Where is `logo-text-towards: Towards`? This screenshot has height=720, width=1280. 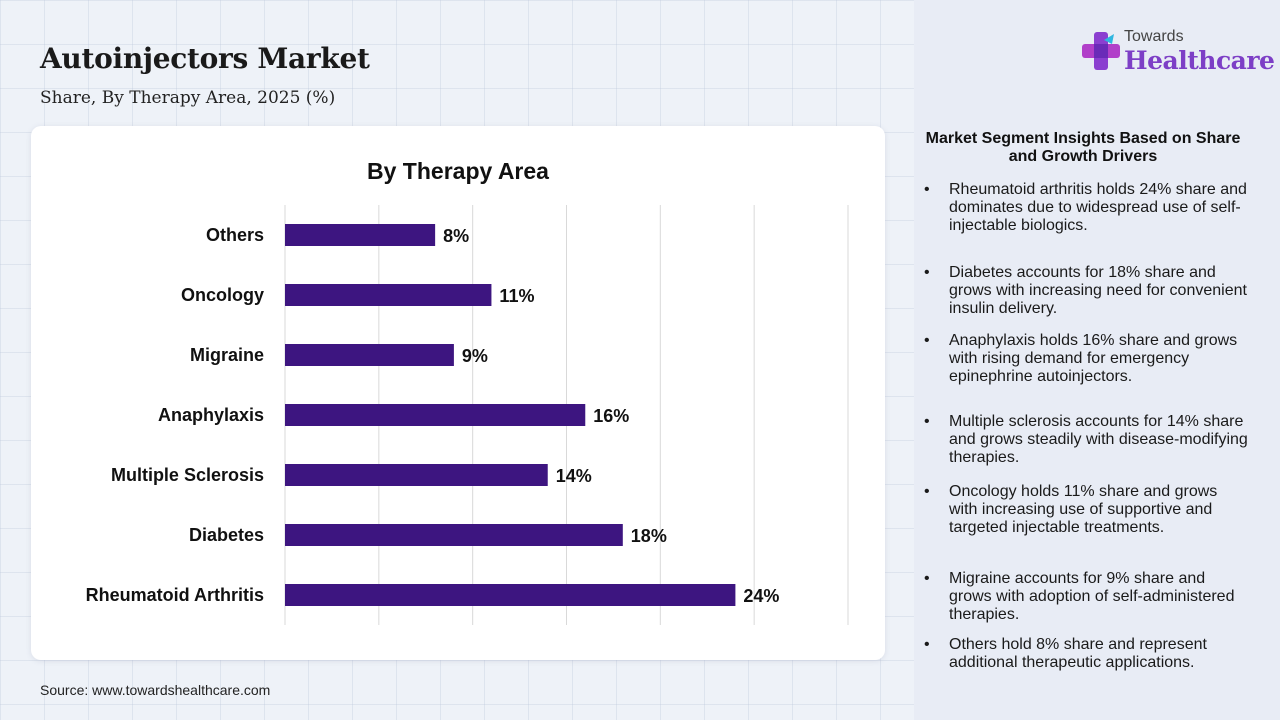
logo-text-towards: Towards is located at coordinates (1154, 36).